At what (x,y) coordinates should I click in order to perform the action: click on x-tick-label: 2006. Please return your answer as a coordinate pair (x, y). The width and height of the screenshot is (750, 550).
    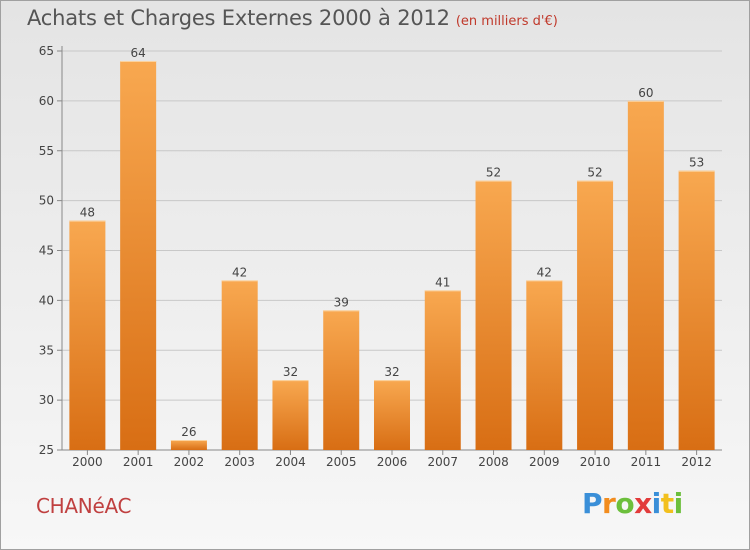
    Looking at the image, I should click on (392, 462).